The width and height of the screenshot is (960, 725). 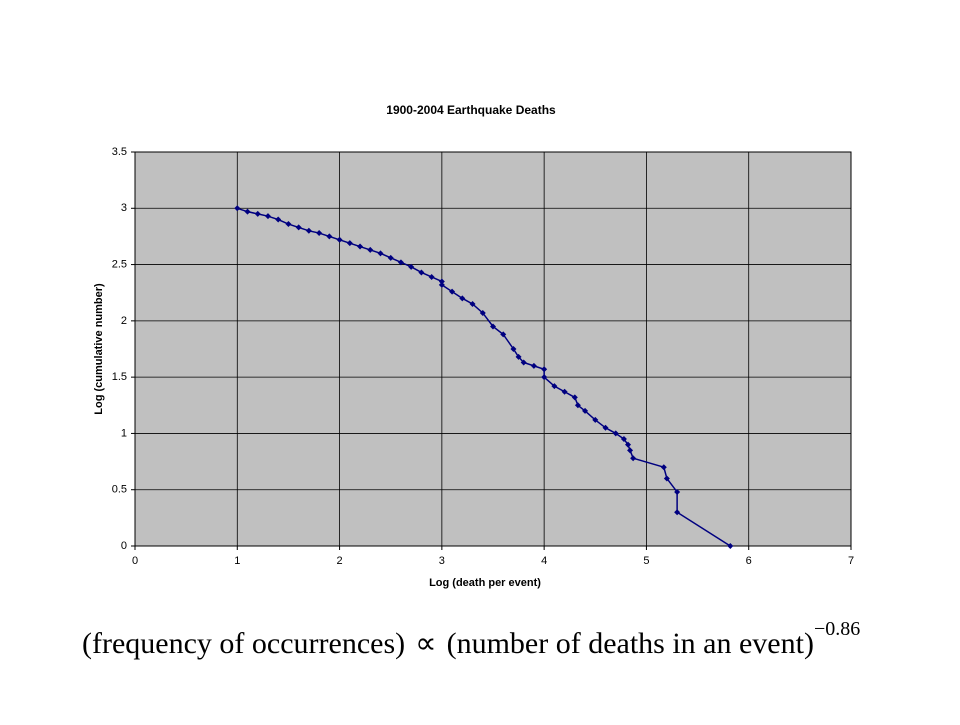 What do you see at coordinates (237, 561) in the screenshot?
I see `x-tick-label: 1` at bounding box center [237, 561].